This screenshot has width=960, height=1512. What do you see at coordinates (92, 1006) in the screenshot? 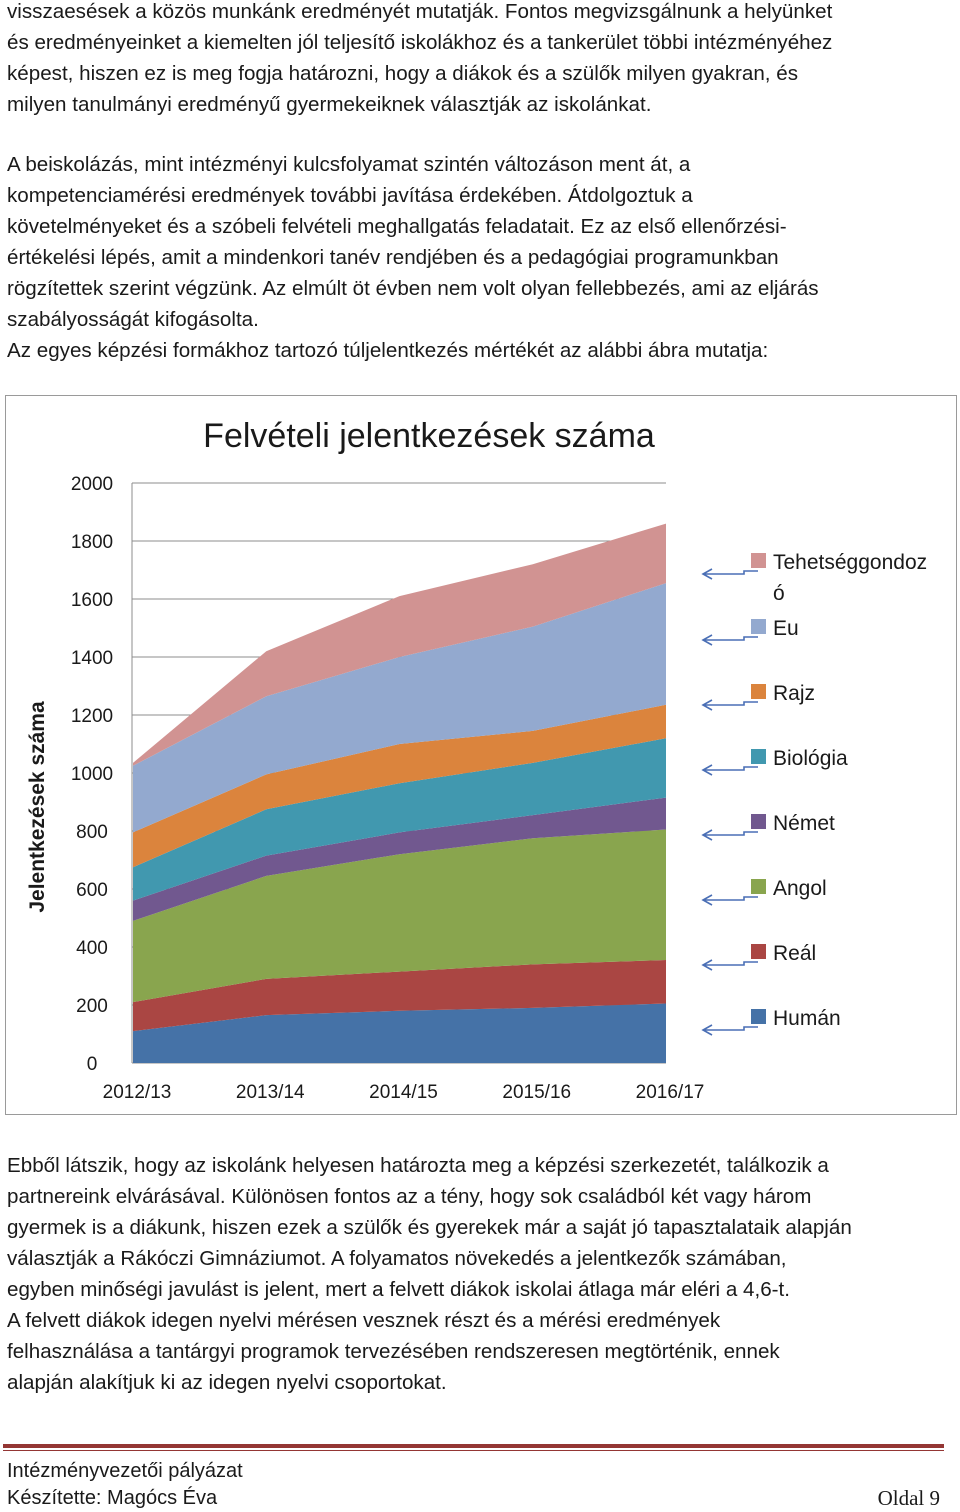
I see `y-tick-label: 200` at bounding box center [92, 1006].